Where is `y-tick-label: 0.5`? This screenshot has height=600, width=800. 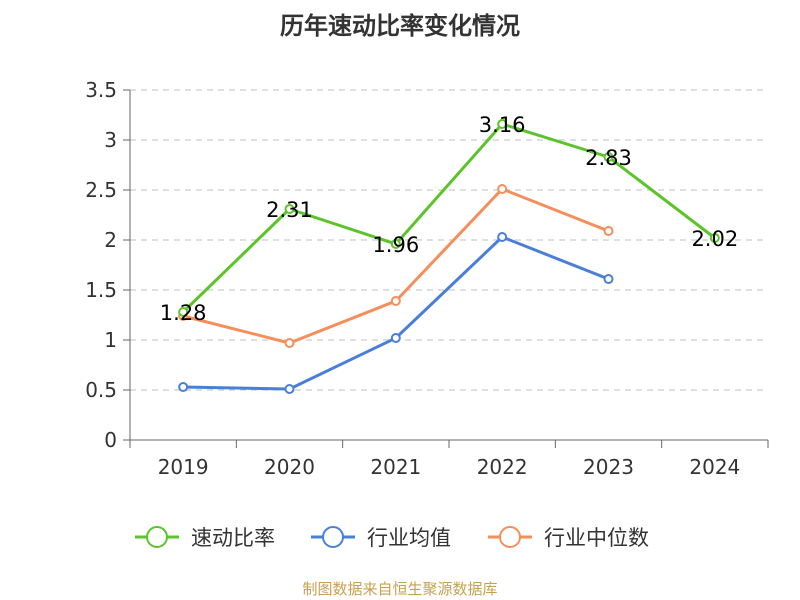 y-tick-label: 0.5 is located at coordinates (101, 390).